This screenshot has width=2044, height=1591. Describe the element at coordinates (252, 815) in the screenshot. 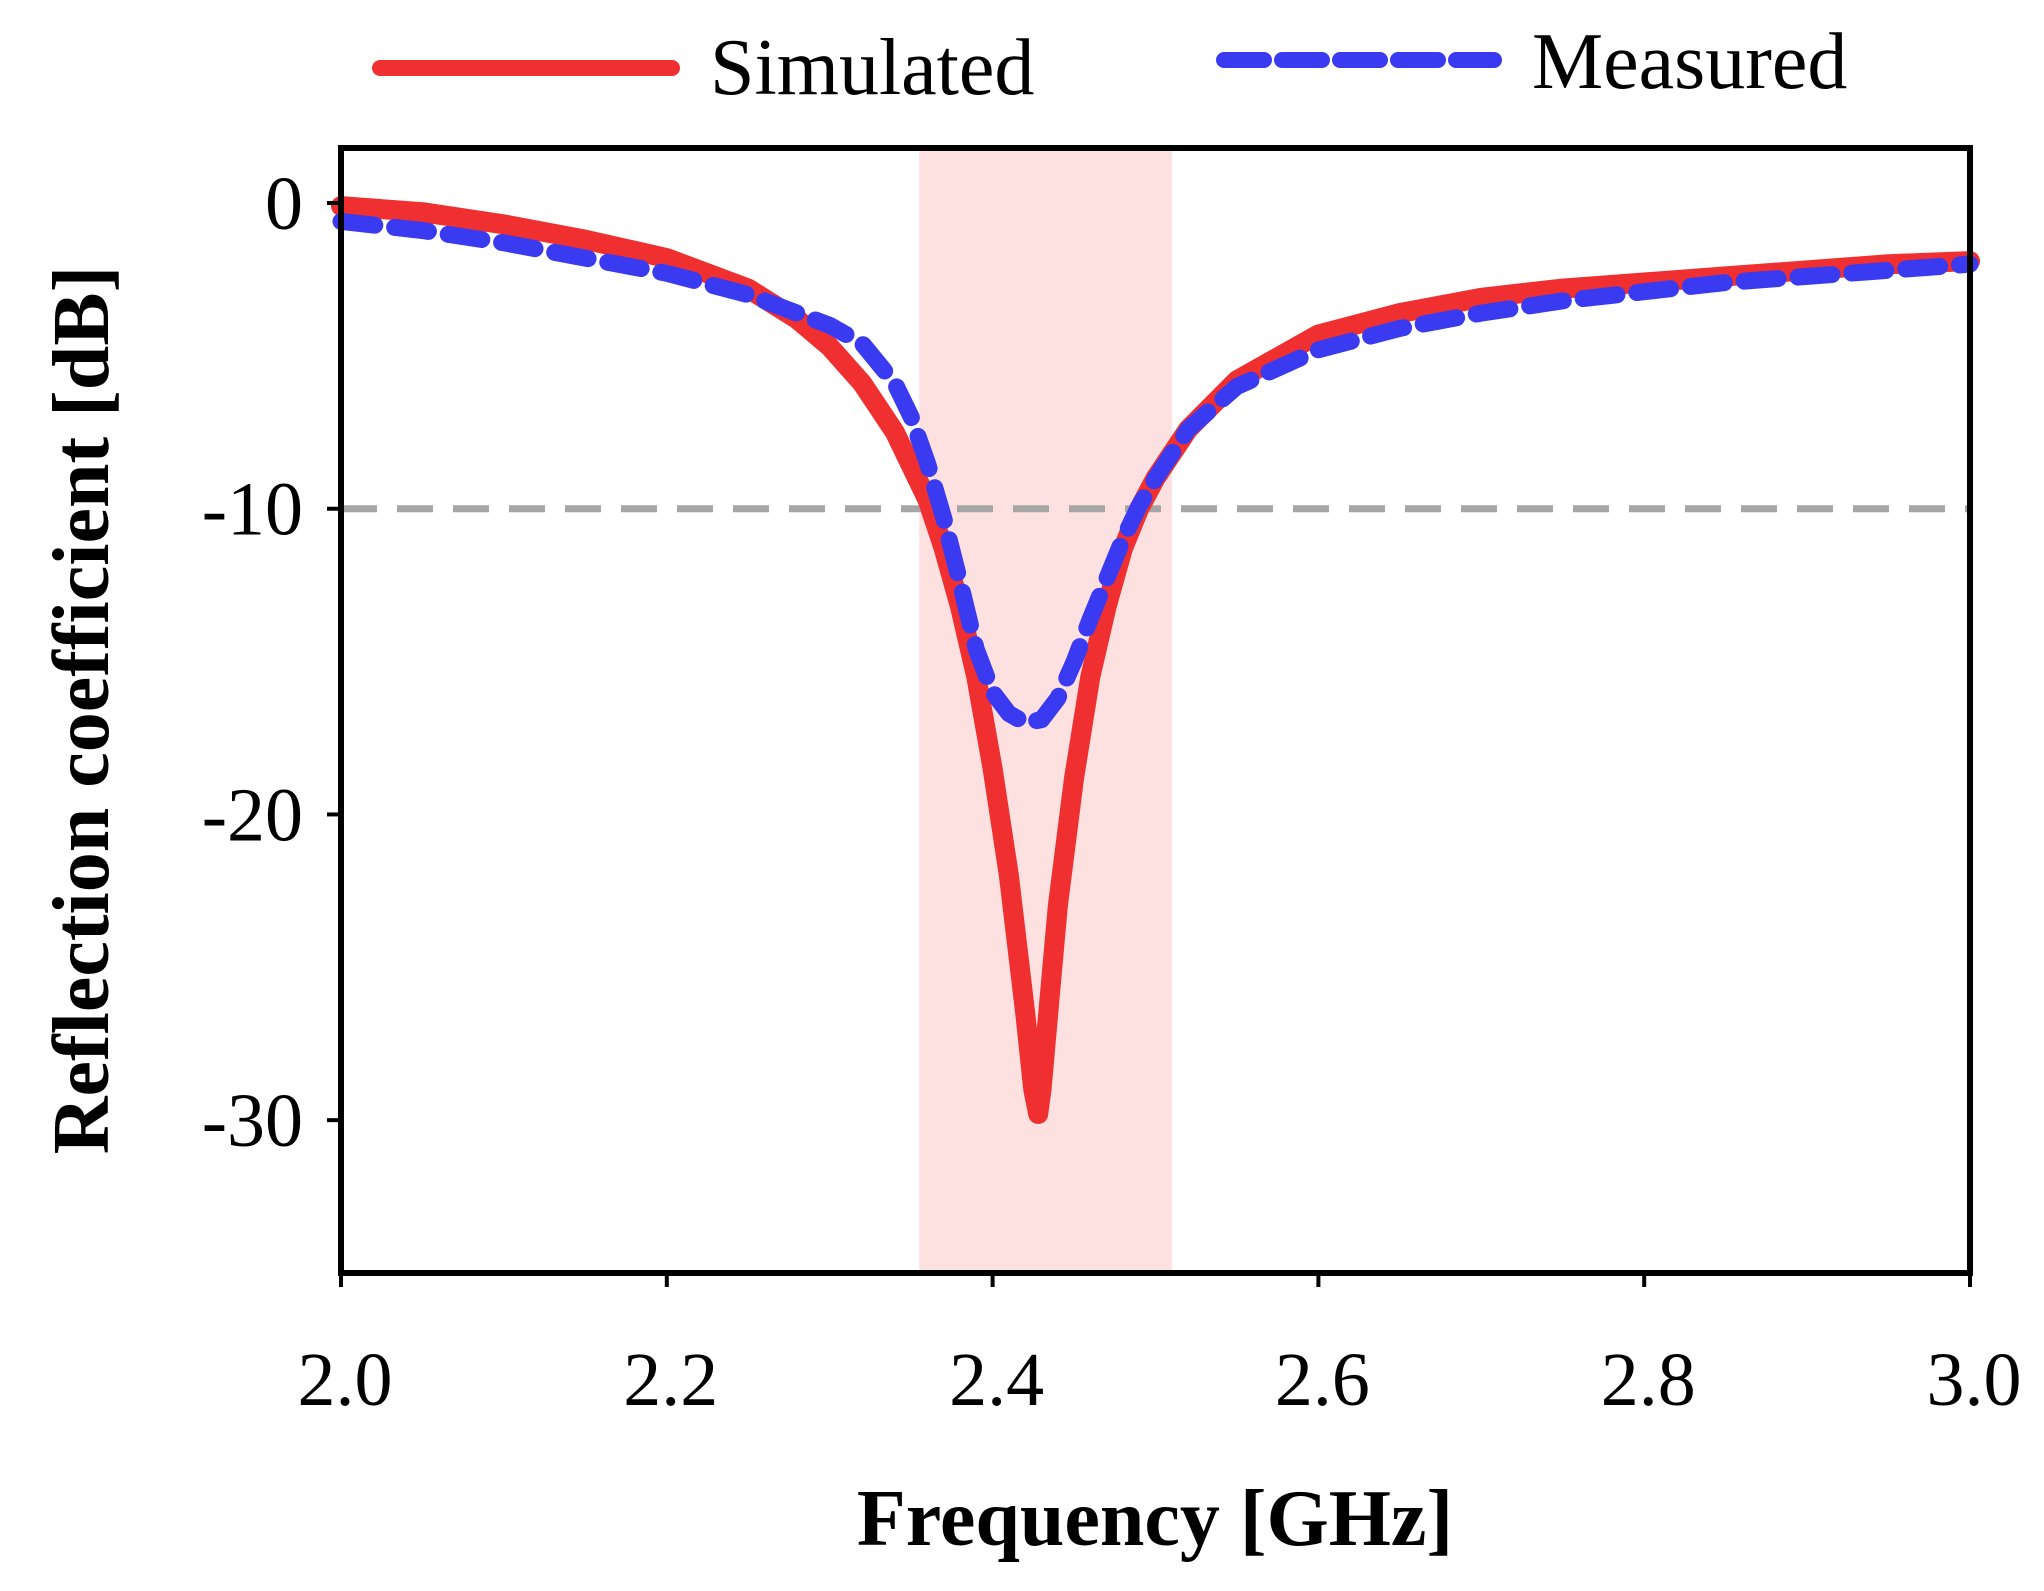

I see `y-tick-label: -20` at that location.